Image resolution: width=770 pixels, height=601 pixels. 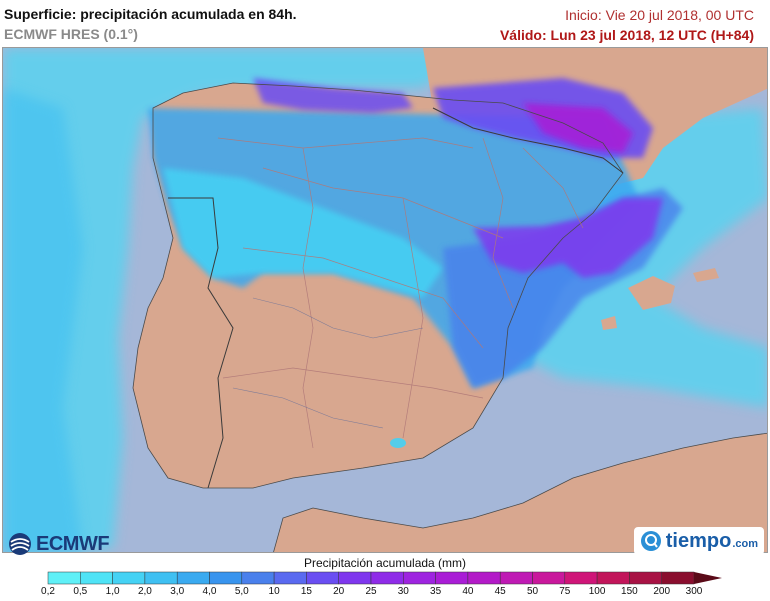 I want to click on north-rain-light, so click(x=303, y=233).